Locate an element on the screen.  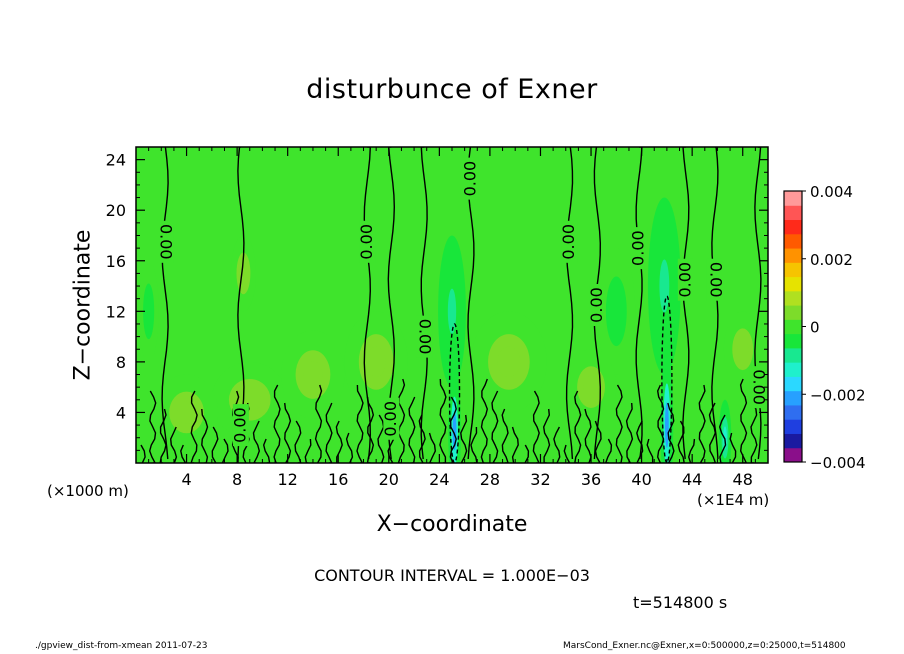
x-tick-label: 32 is located at coordinates (540, 479).